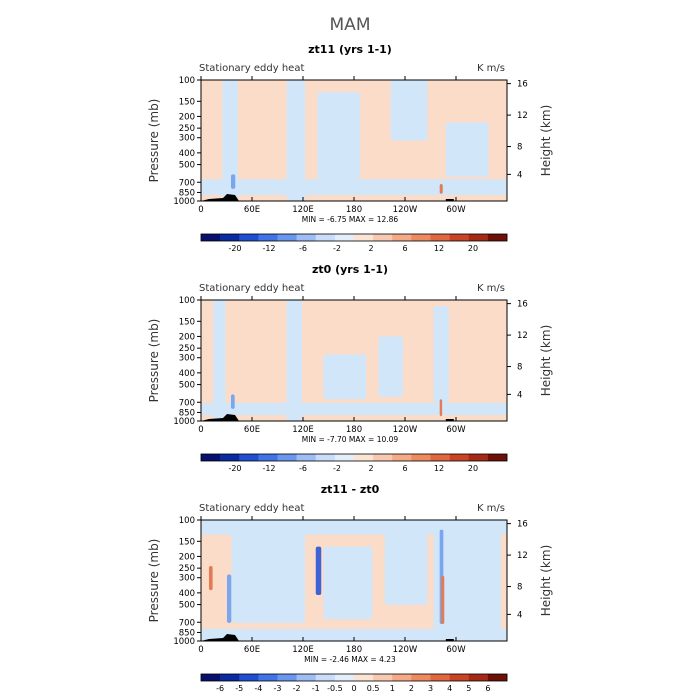 The image size is (700, 700). I want to click on y-right-tick-label: 16, so click(522, 85).